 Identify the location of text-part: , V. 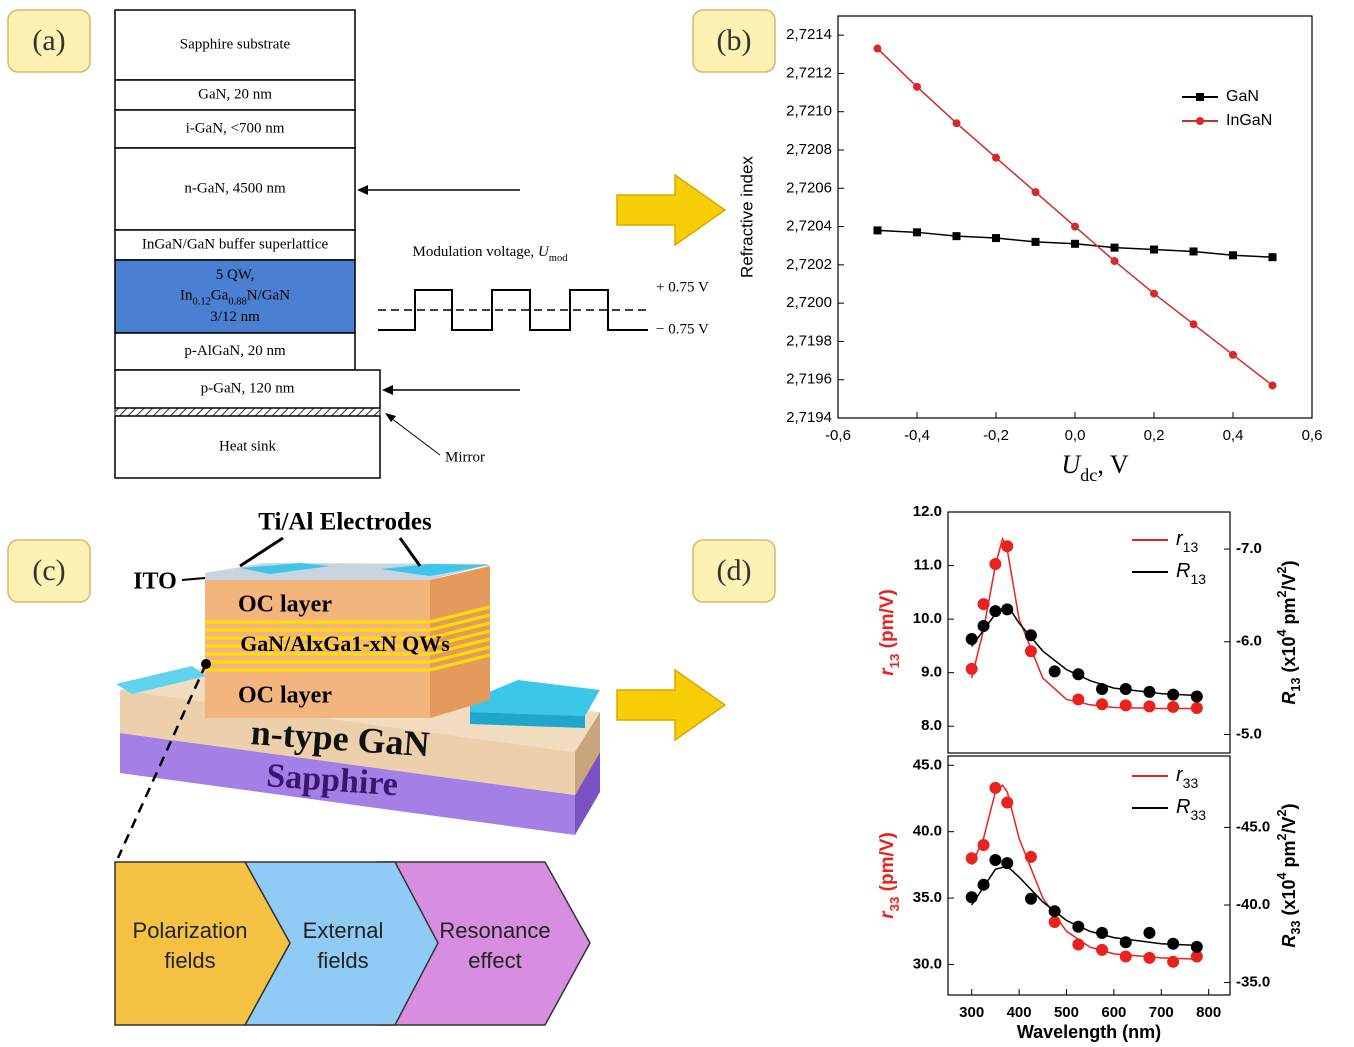
(1113, 464).